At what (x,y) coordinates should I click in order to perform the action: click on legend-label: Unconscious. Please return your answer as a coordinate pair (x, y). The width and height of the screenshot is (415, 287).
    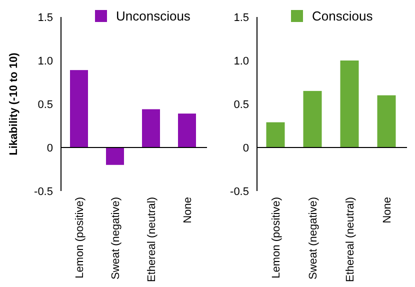
    Looking at the image, I should click on (153, 16).